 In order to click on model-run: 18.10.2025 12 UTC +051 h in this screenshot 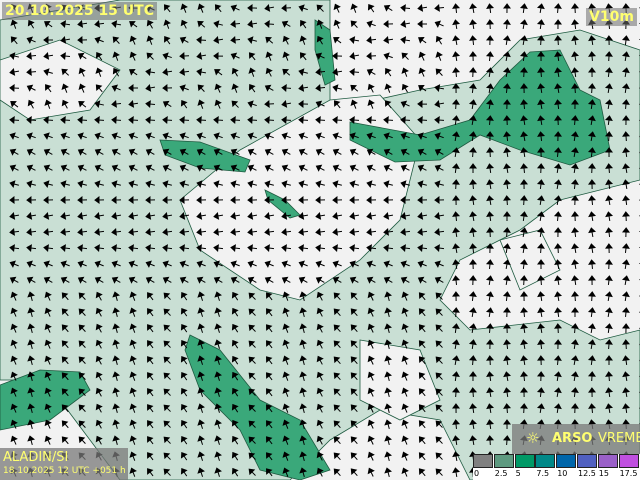, I will do `click(64, 471)`.